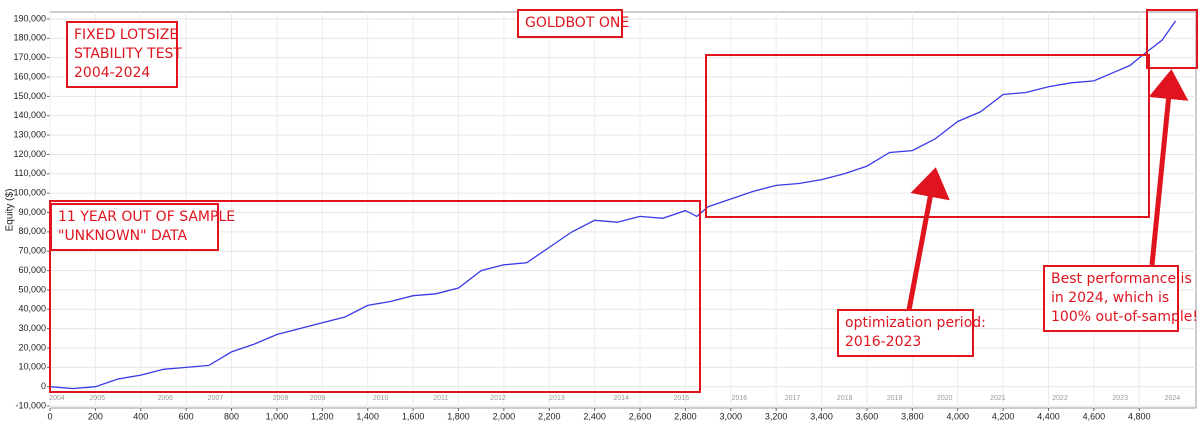 This screenshot has height=431, width=1200. I want to click on x-tick-label: 4,000, so click(957, 416).